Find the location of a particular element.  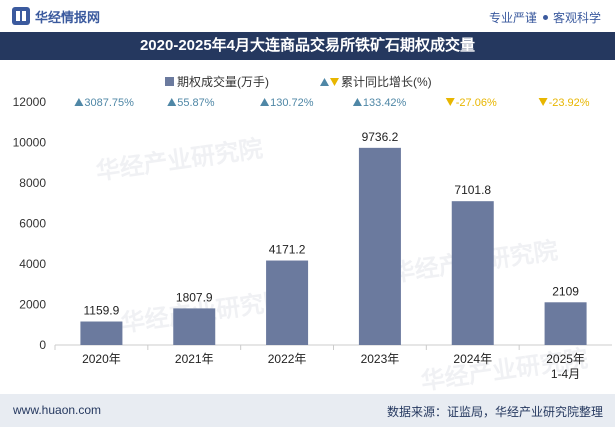

growth-value-label: 130.72% is located at coordinates (292, 103).